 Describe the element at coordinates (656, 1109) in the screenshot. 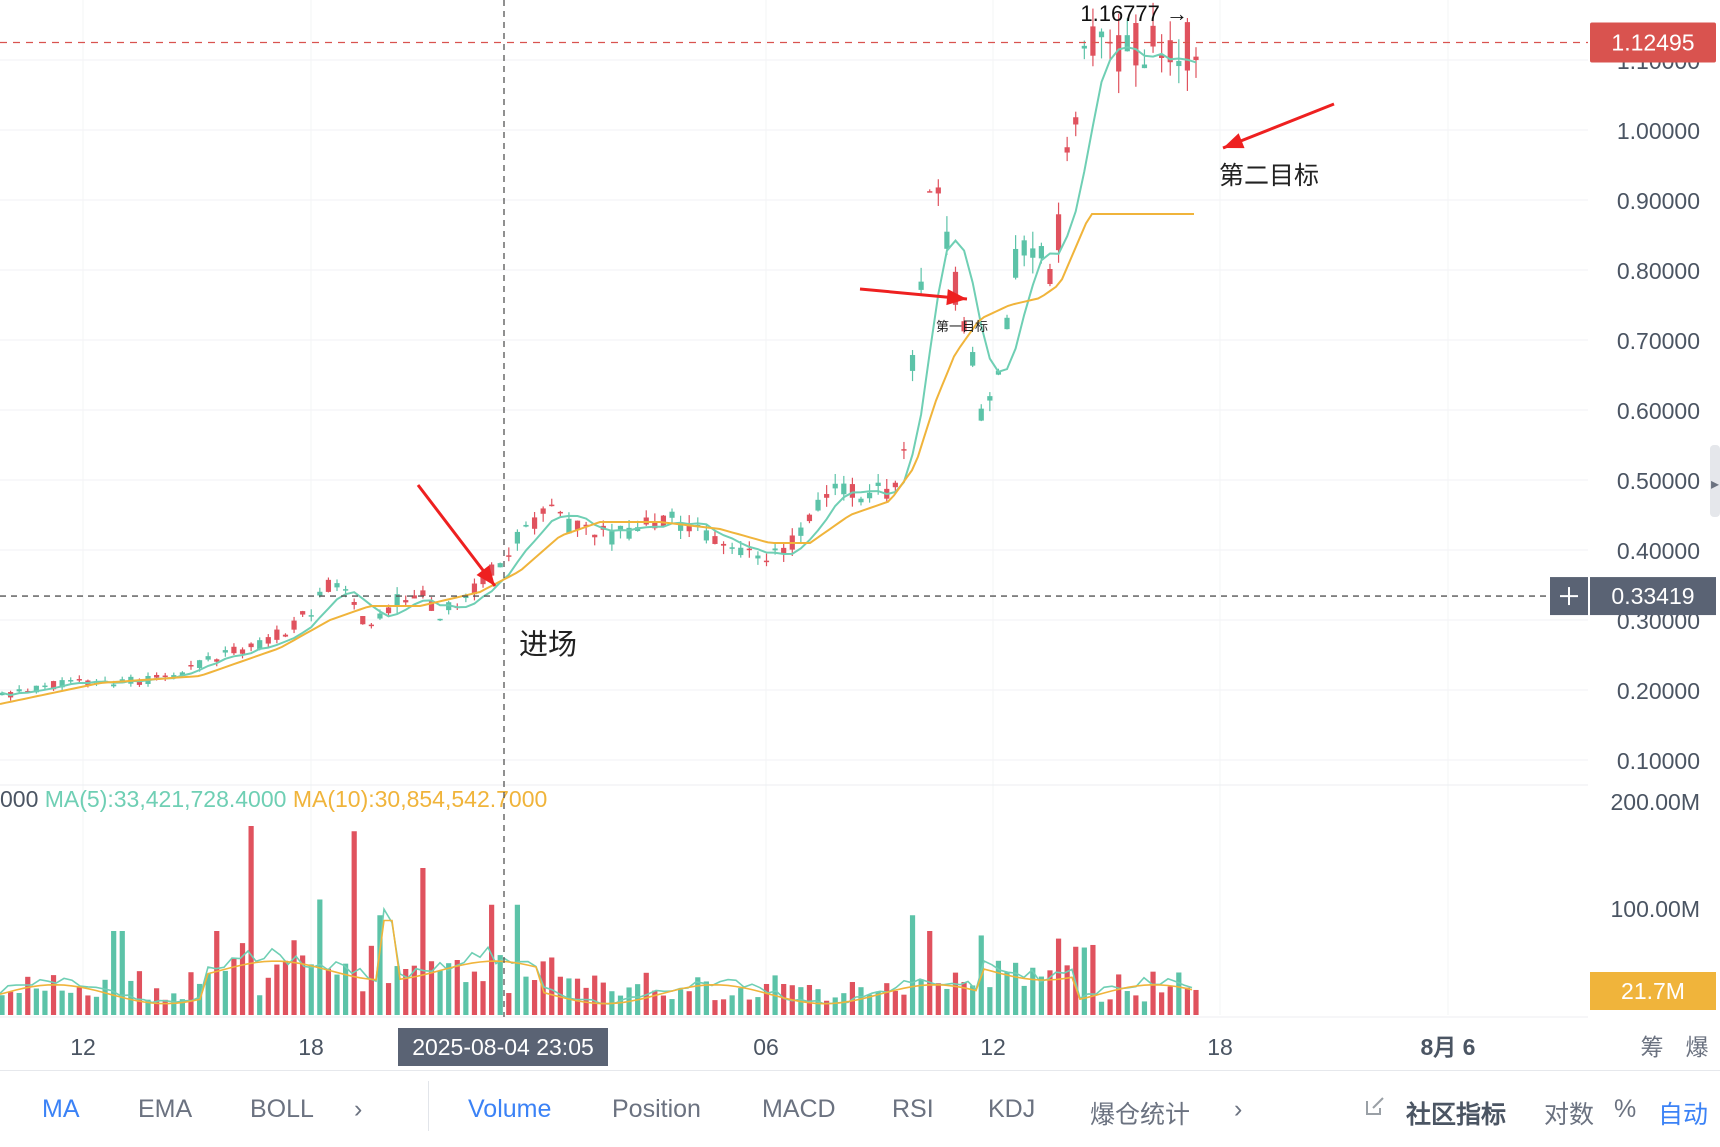

I see `tab-position: Position` at that location.